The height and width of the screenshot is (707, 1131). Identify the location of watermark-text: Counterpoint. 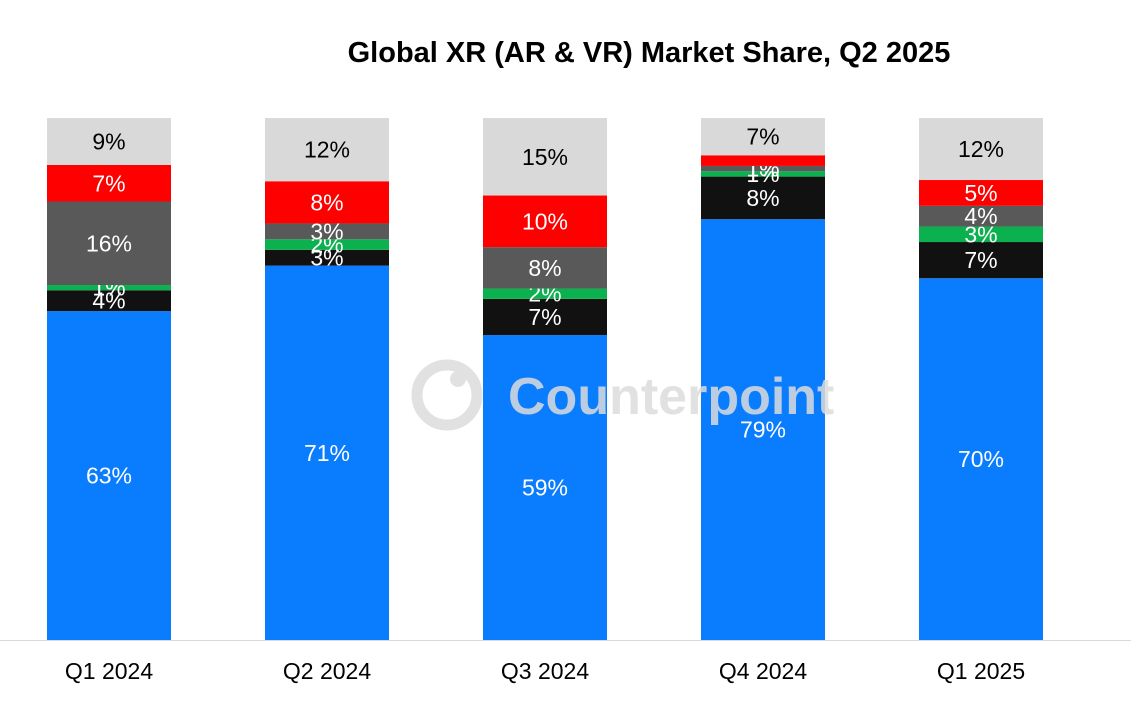
(671, 397).